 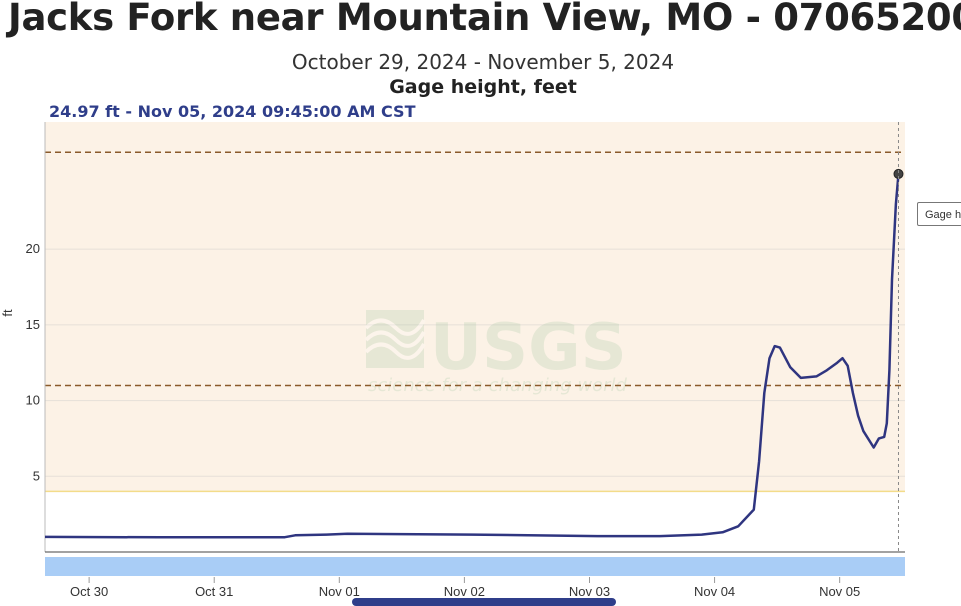 I want to click on usgs-watermark: USGS science for a changing world, so click(x=496, y=353).